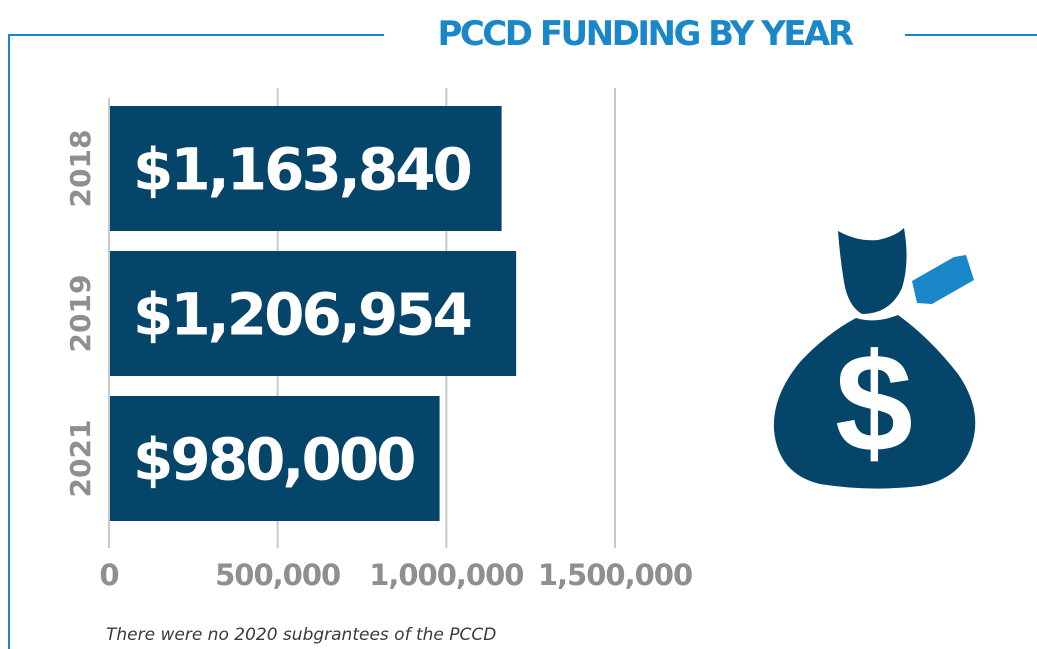 This screenshot has width=1037, height=649. I want to click on money-bag-neck, so click(872, 271).